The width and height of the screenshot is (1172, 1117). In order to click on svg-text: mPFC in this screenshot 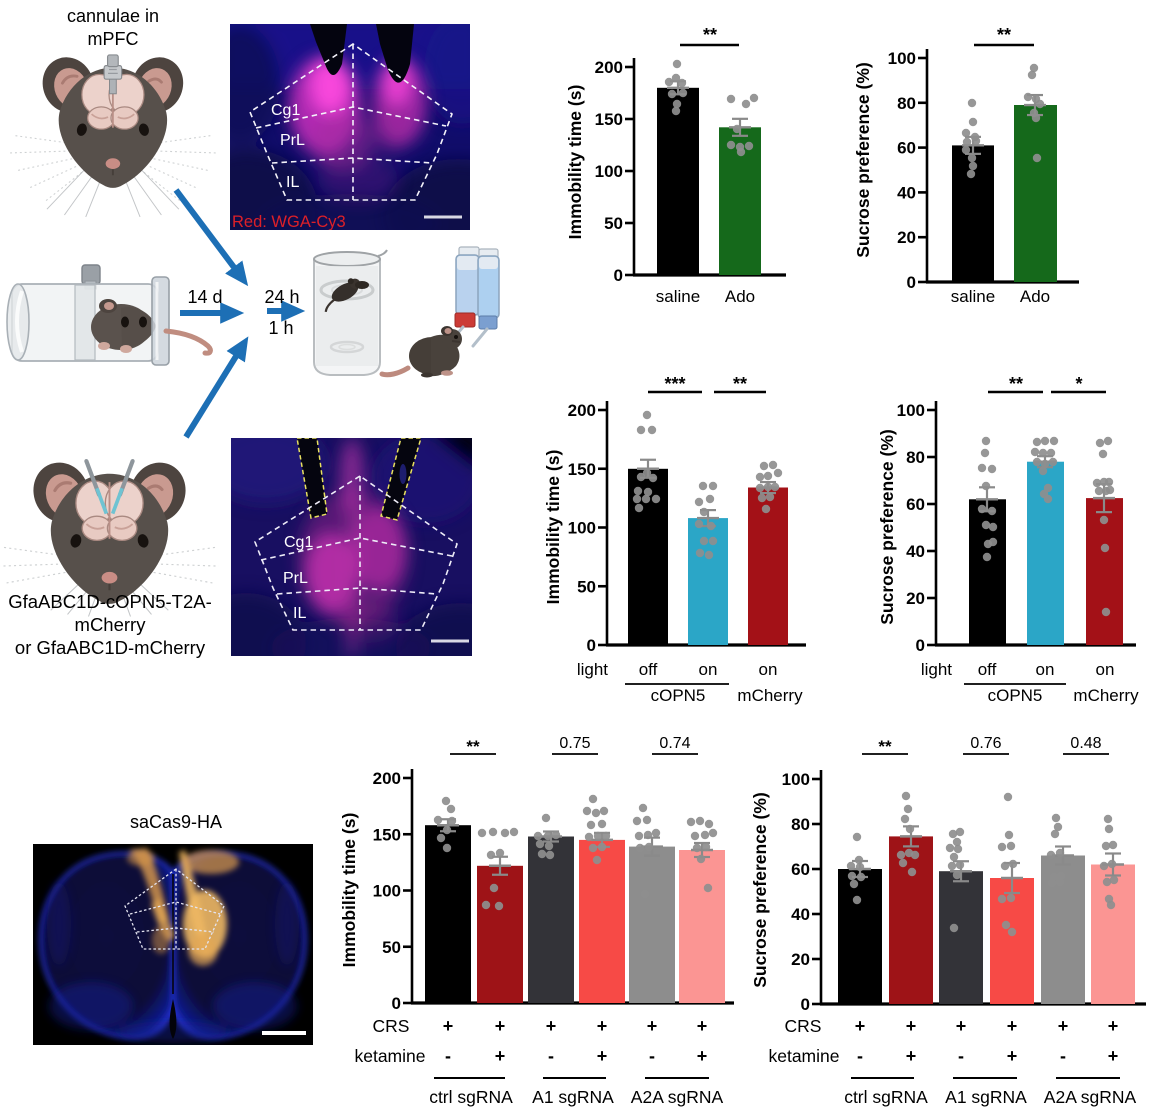, I will do `click(113, 39)`.